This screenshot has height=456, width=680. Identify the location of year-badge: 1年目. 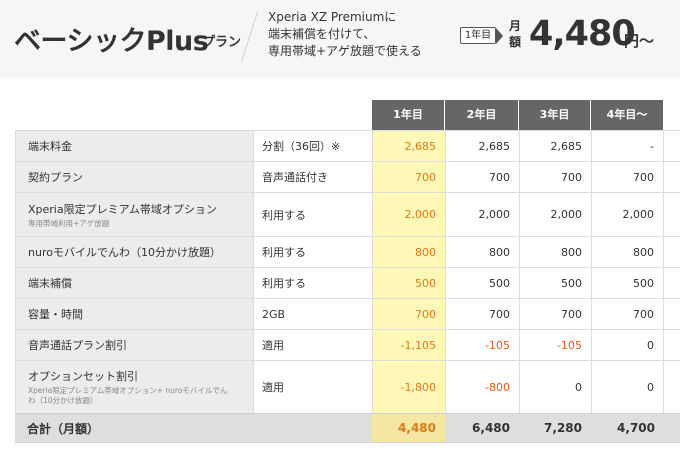
(478, 35).